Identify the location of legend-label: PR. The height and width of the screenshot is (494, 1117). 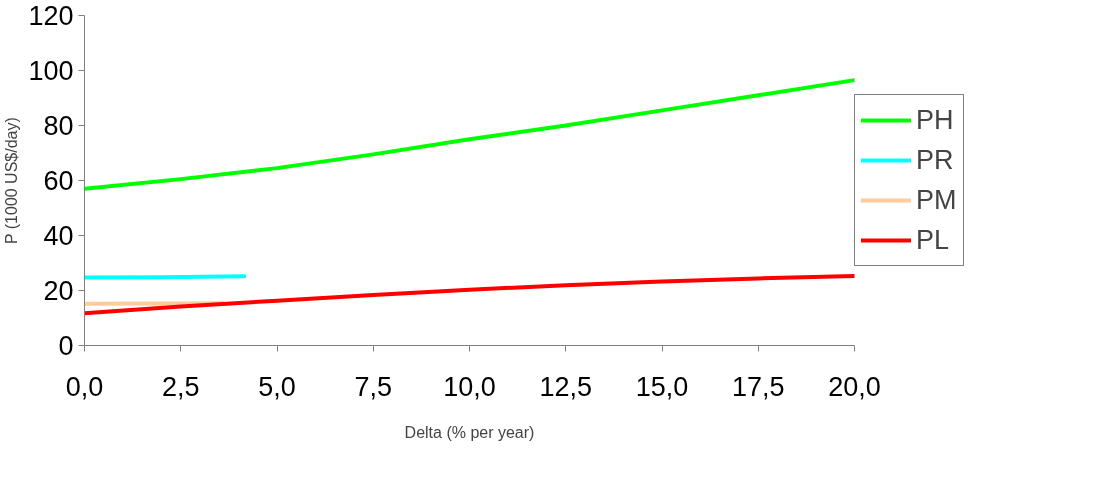
(935, 160).